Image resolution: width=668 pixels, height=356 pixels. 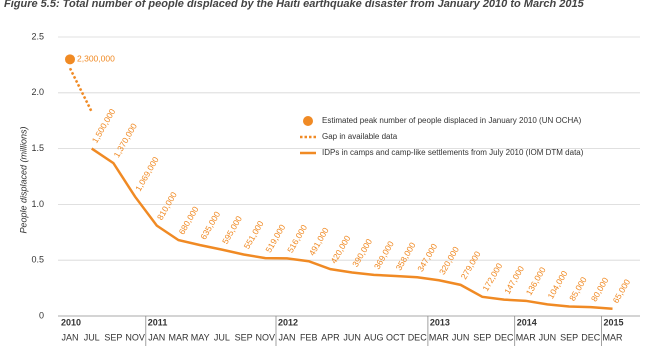 What do you see at coordinates (96, 59) in the screenshot?
I see `value-label: 2,300,000` at bounding box center [96, 59].